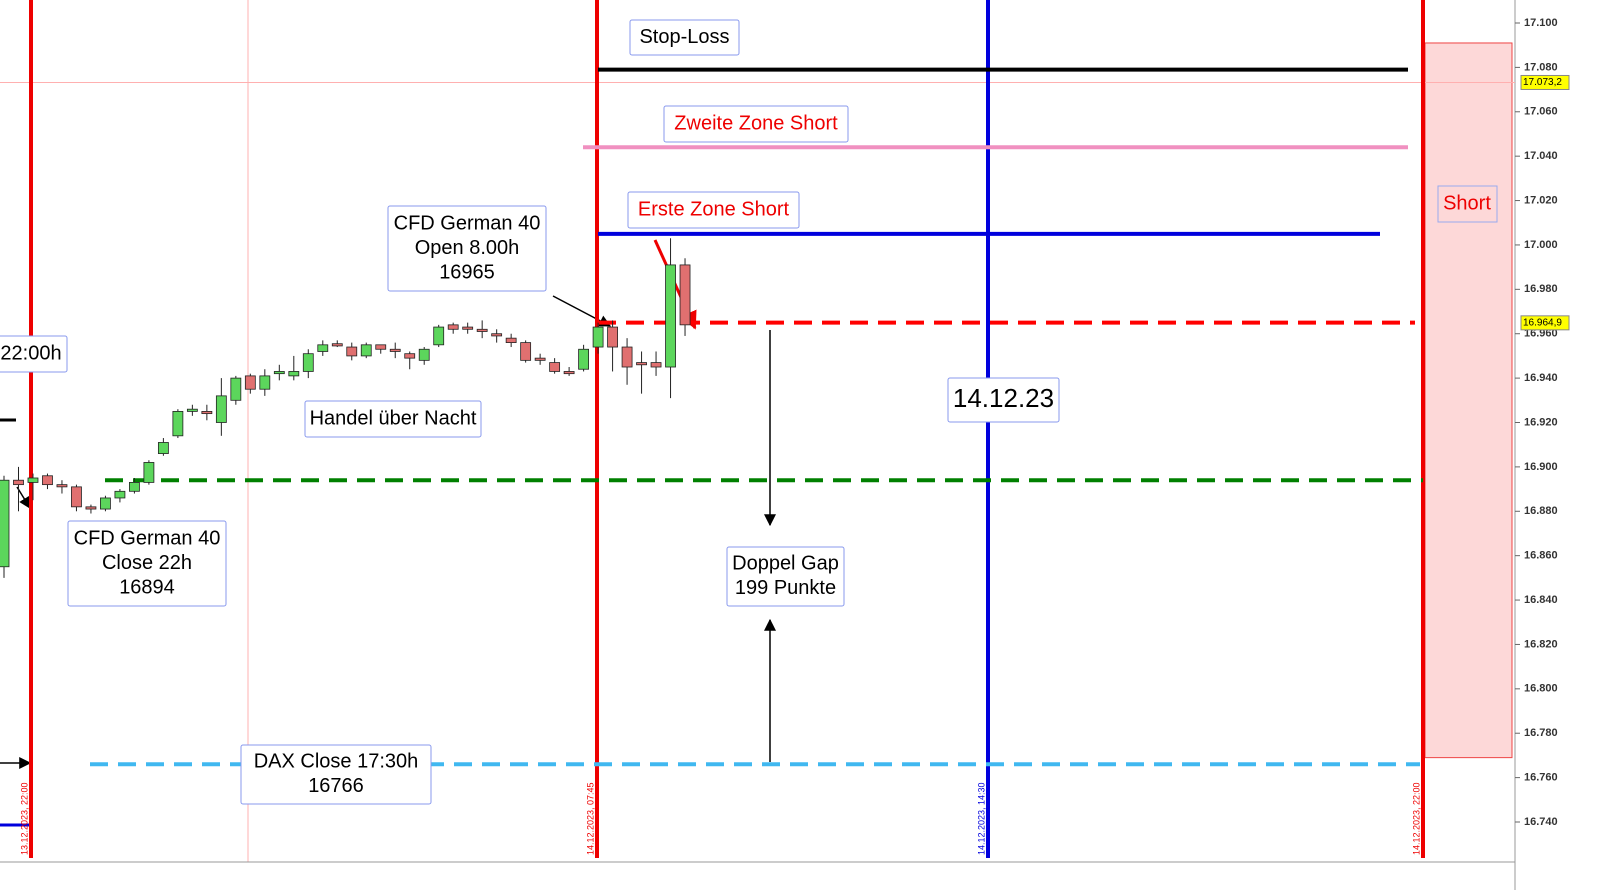 The image size is (1609, 890). Describe the element at coordinates (1541, 600) in the screenshot. I see `y-tick-label: 16.840` at that location.